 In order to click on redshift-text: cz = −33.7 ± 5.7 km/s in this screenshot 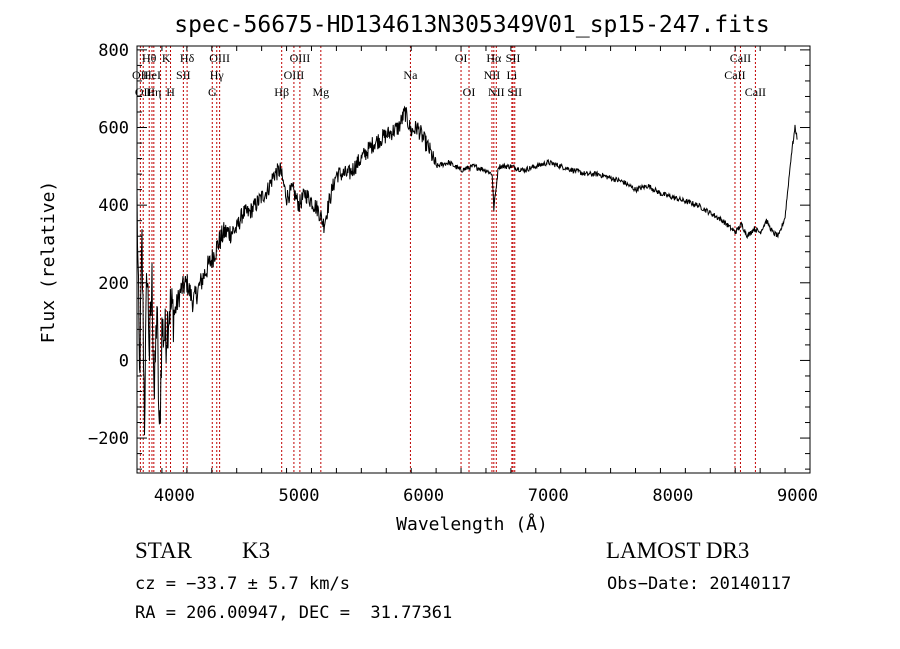, I will do `click(242, 584)`.